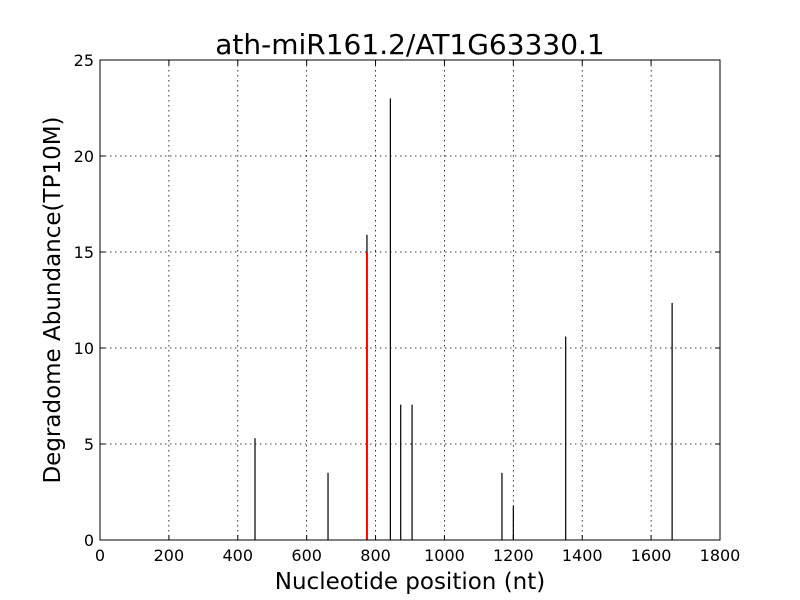  I want to click on y-tick-label: 25, so click(84, 60).